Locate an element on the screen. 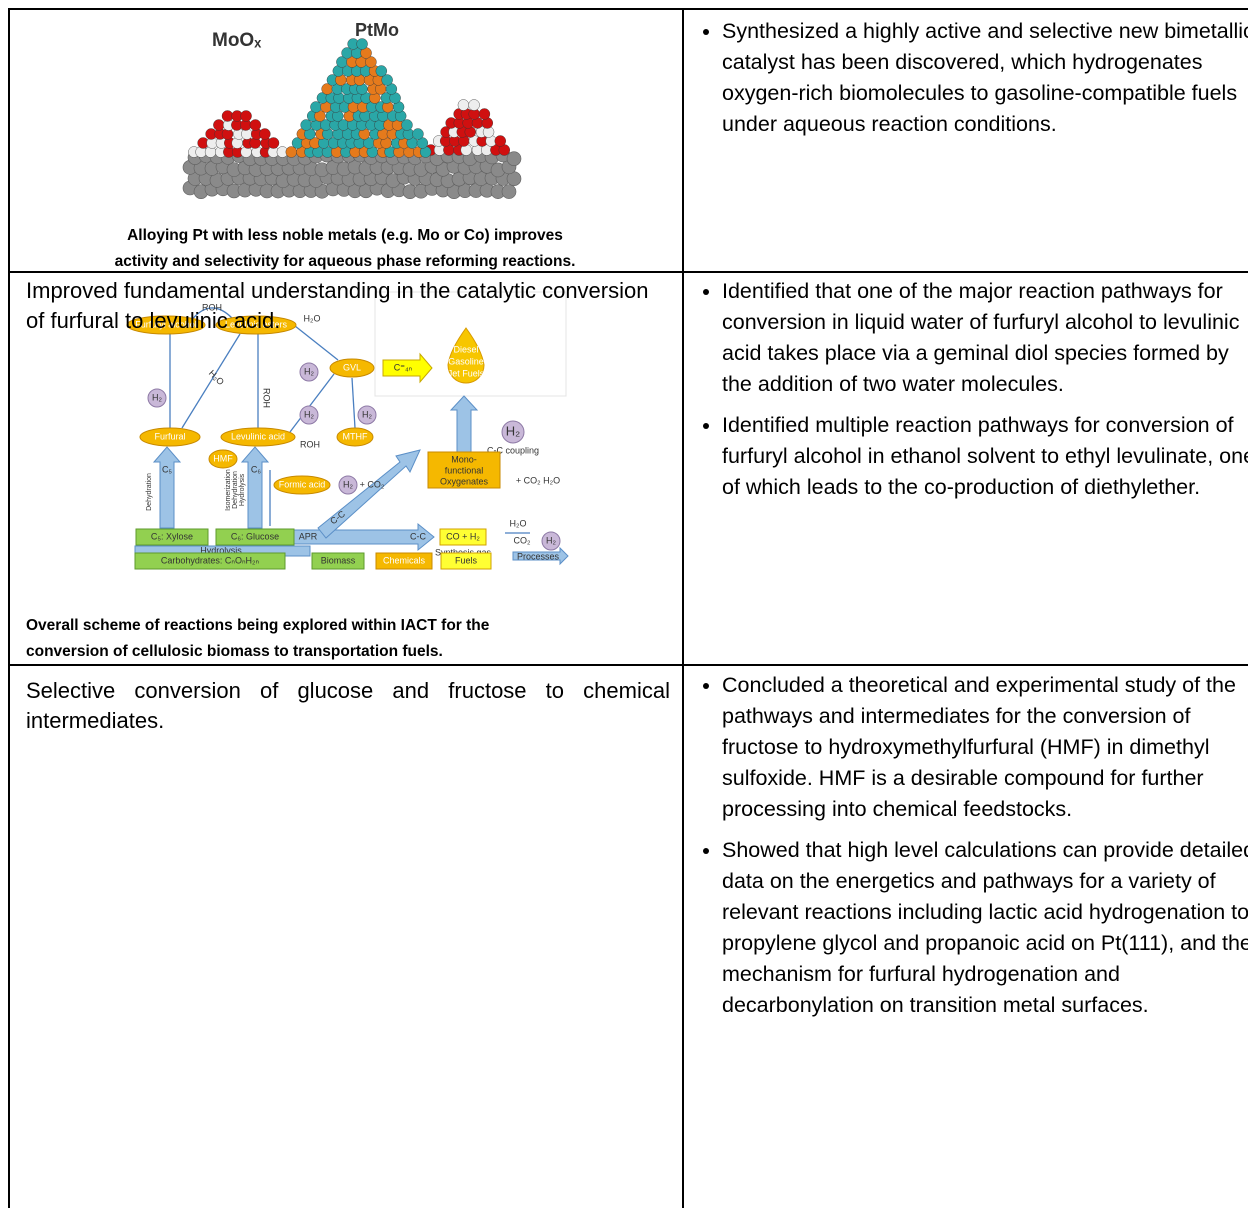  scheme-label: Mono- is located at coordinates (464, 459).